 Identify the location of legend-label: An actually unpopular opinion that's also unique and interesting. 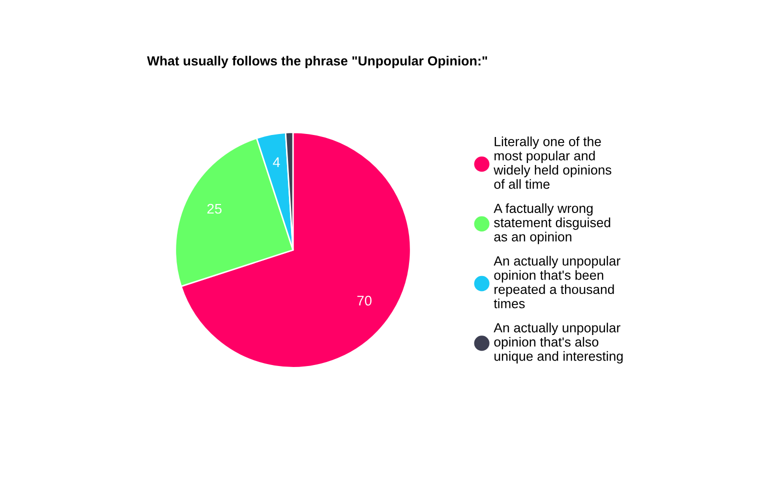
(558, 343).